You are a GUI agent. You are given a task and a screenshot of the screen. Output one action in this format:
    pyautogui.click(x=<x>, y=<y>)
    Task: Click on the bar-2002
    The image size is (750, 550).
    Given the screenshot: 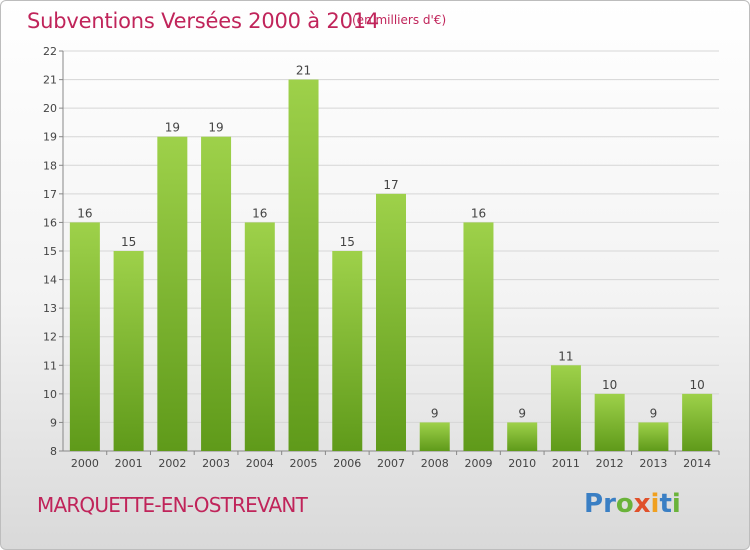 What is the action you would take?
    pyautogui.click(x=172, y=293)
    